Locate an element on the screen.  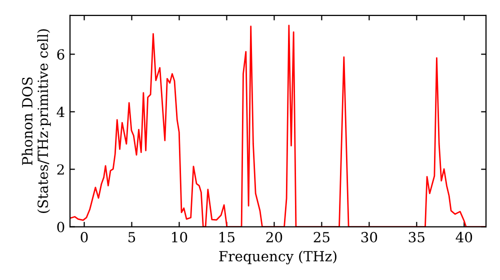
y-tick-label: 2 is located at coordinates (60, 169).